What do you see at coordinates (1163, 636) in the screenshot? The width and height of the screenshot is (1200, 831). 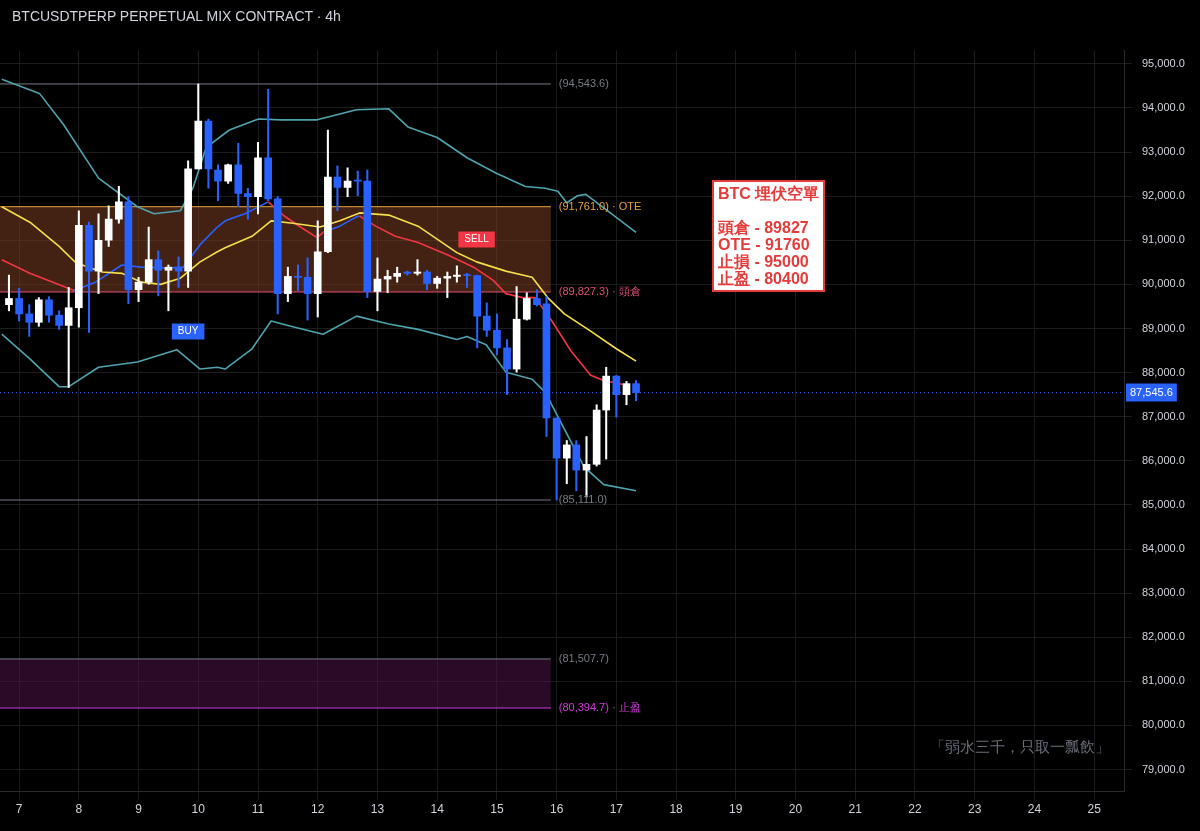 I see `y-tick-label: 82,000.0` at bounding box center [1163, 636].